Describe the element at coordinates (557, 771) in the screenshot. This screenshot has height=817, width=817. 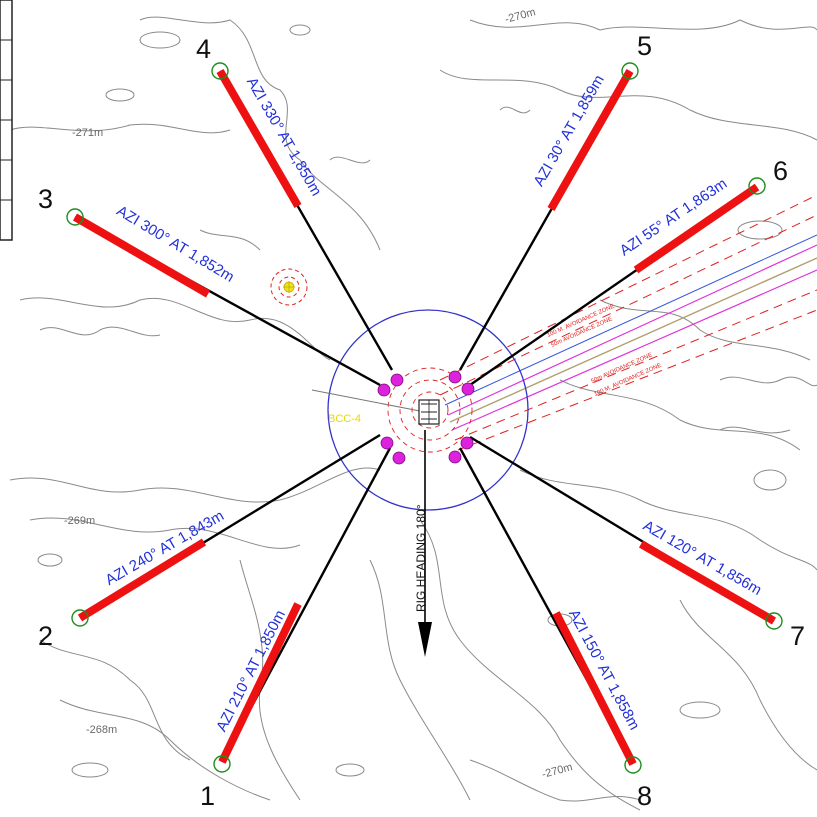
I see `depth-label-bottom: -270m` at that location.